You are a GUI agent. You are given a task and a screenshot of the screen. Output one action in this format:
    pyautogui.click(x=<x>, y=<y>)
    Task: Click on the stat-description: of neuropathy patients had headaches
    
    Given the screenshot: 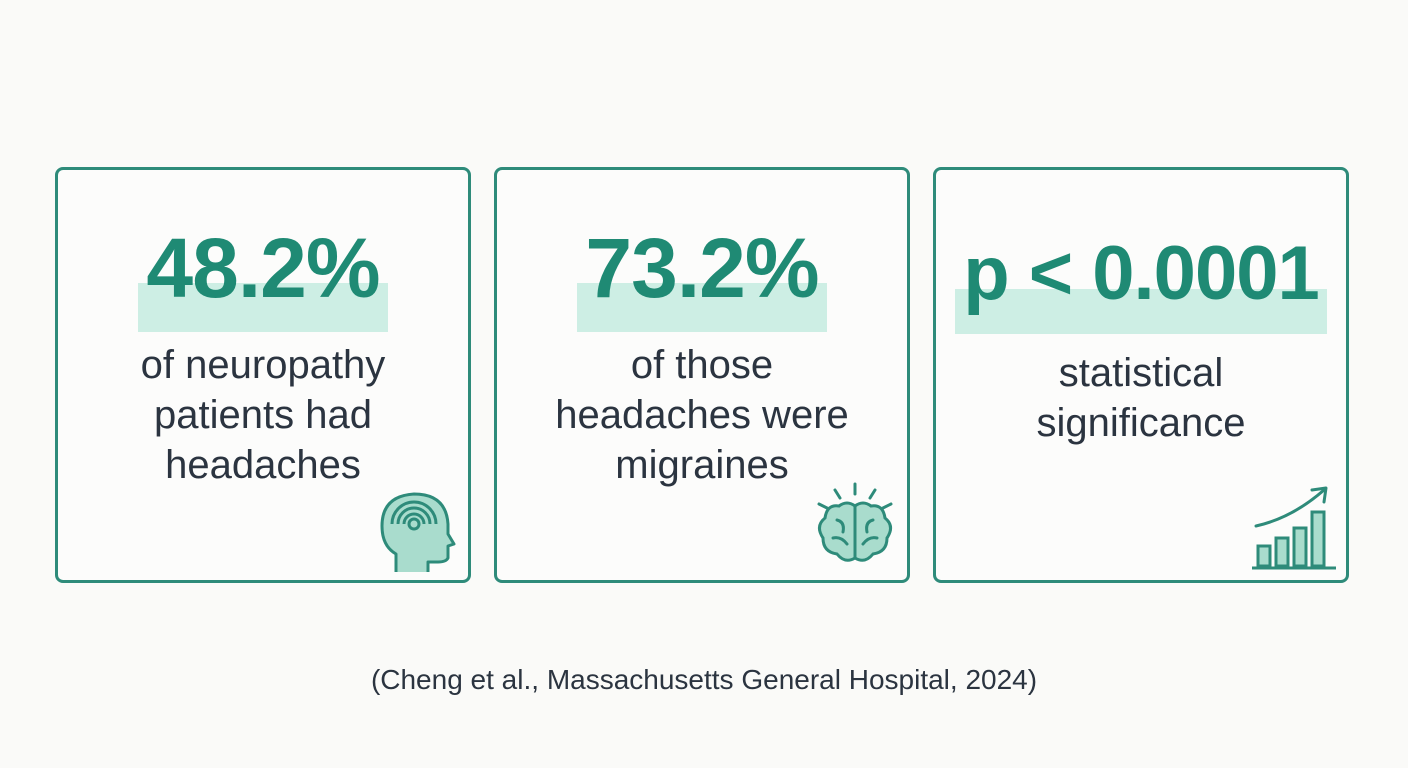 What is the action you would take?
    pyautogui.click(x=263, y=415)
    